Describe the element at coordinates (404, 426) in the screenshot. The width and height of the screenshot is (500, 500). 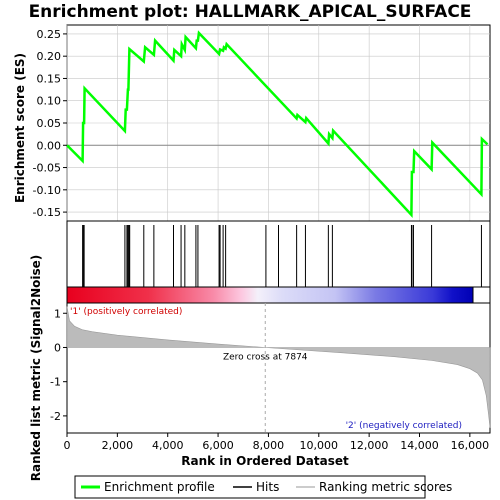
I see `negative-correlation-label: '2' (negatively correlated)` at that location.